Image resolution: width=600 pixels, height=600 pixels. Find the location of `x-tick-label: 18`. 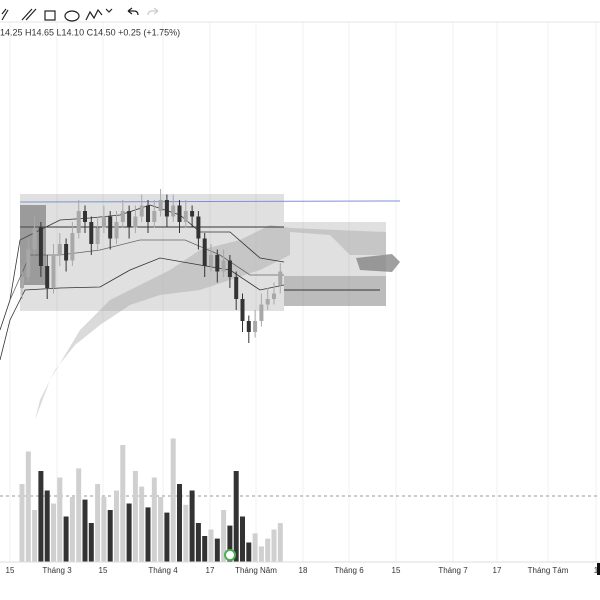

x-tick-label: 18 is located at coordinates (303, 570).